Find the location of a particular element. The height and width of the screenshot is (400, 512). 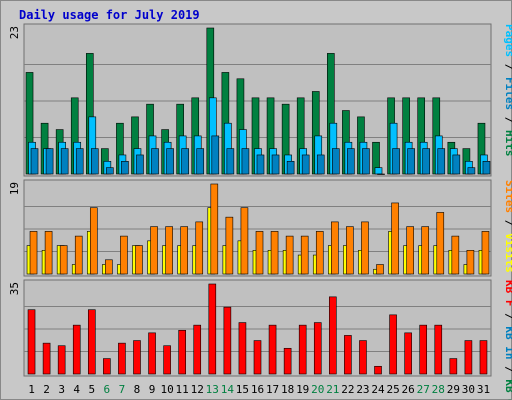

kbytes-max-label: 35 is located at coordinates (14, 288).